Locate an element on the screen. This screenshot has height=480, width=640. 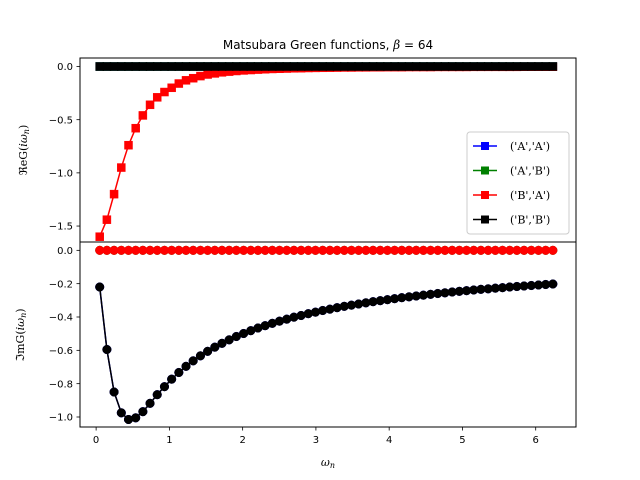
real-part-ylabel-prefix: ℜeG( is located at coordinates (23, 161).